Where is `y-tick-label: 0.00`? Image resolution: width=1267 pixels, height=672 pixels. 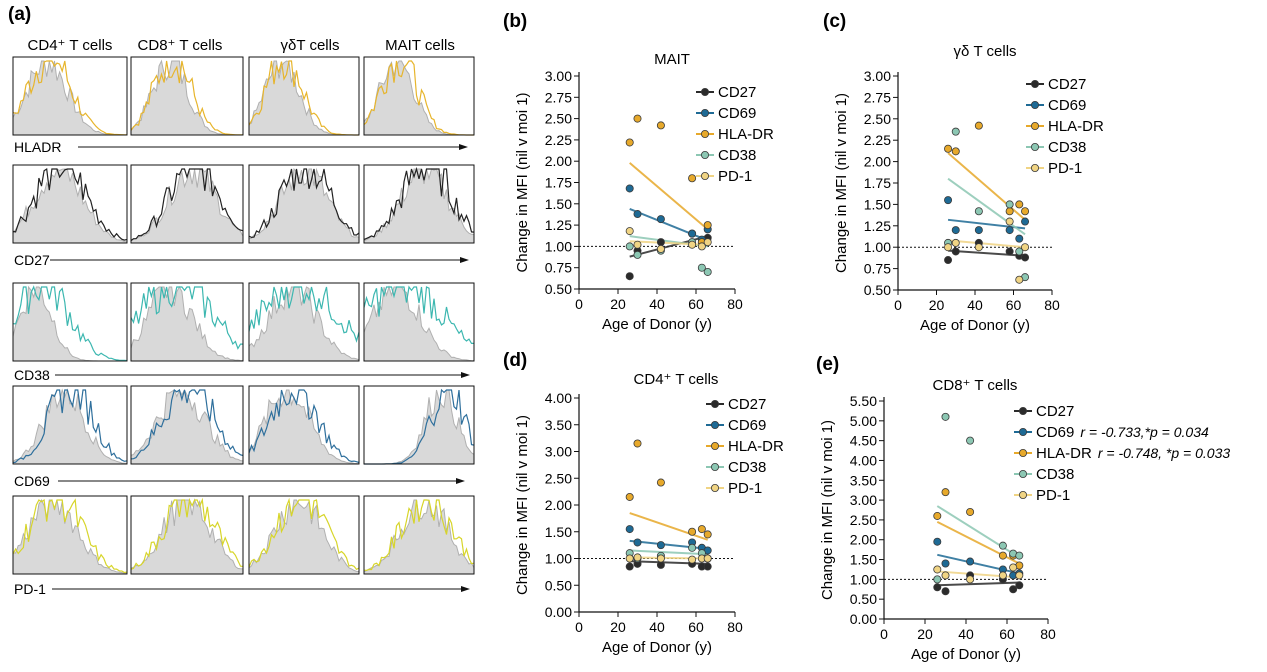
y-tick-label: 0.00 is located at coordinates (558, 612).